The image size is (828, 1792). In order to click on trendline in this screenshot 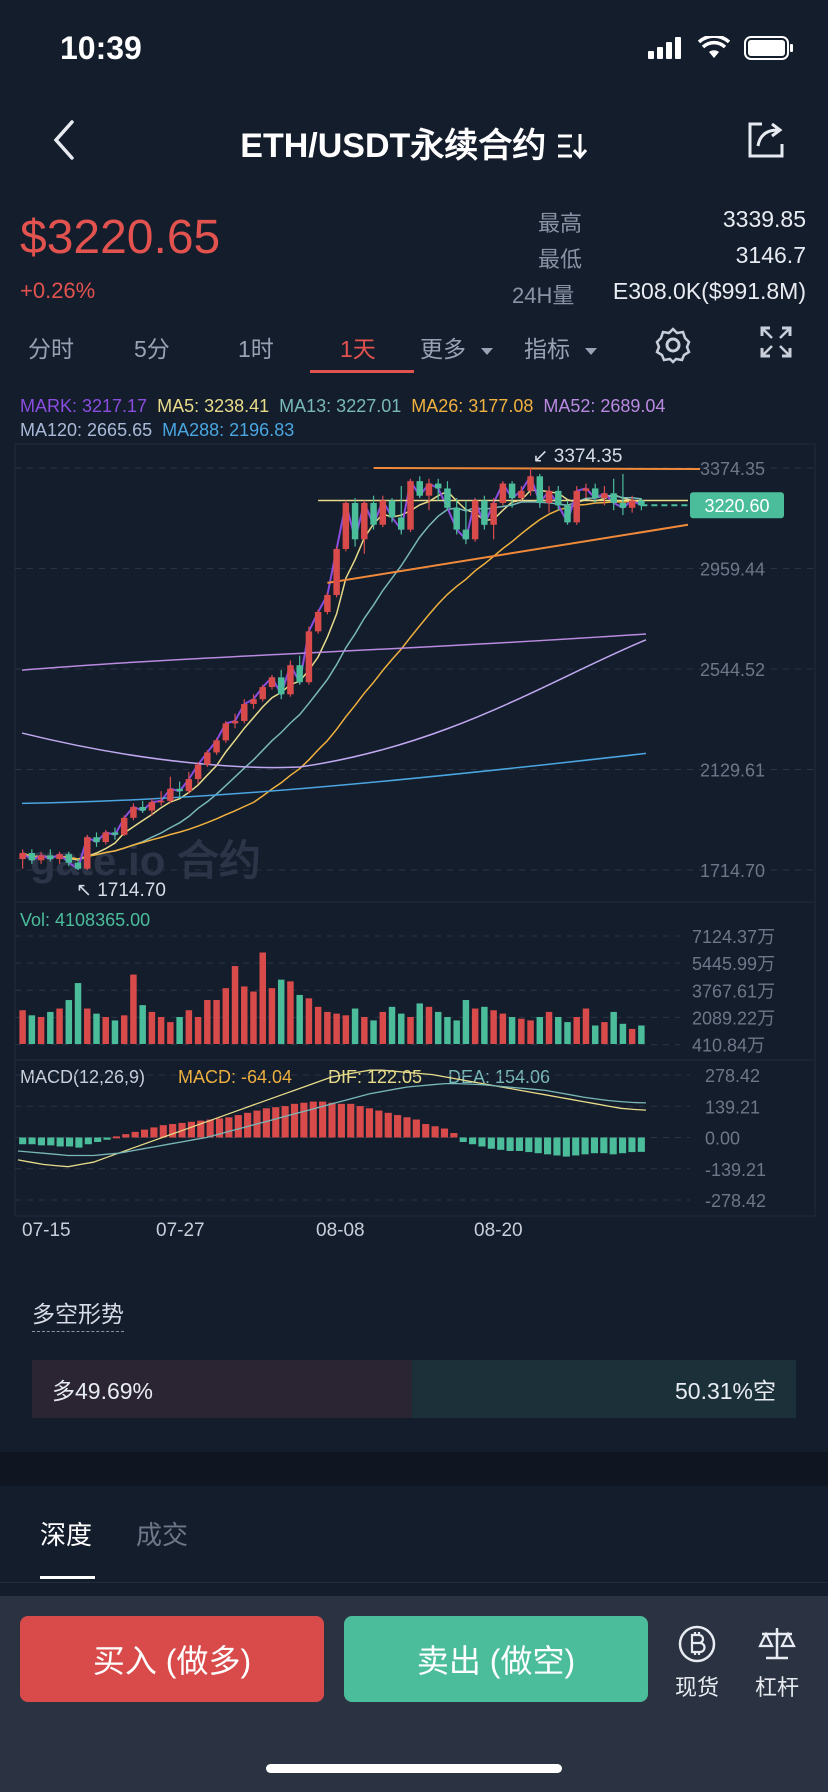, I will do `click(508, 553)`.